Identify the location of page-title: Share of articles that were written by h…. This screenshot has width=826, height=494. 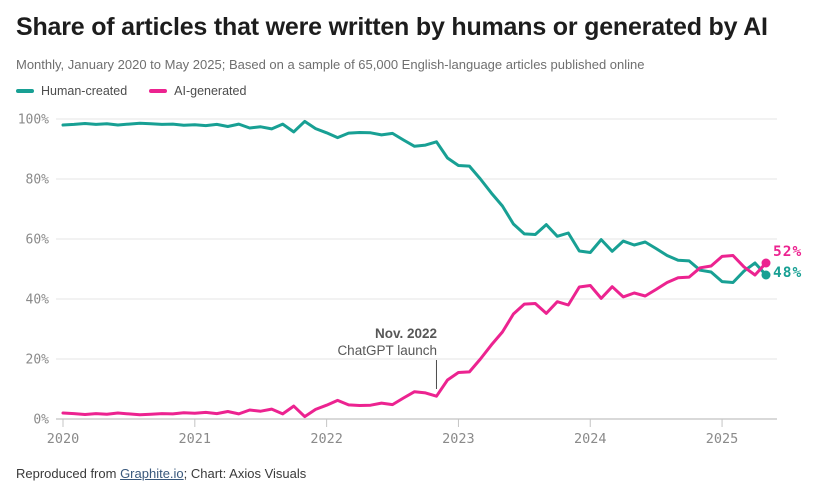
(392, 27).